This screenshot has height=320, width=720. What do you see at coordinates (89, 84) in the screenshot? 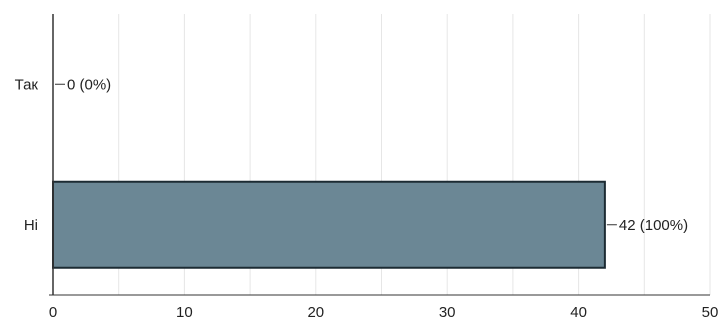
I see `data-label: 0 (0%)` at bounding box center [89, 84].